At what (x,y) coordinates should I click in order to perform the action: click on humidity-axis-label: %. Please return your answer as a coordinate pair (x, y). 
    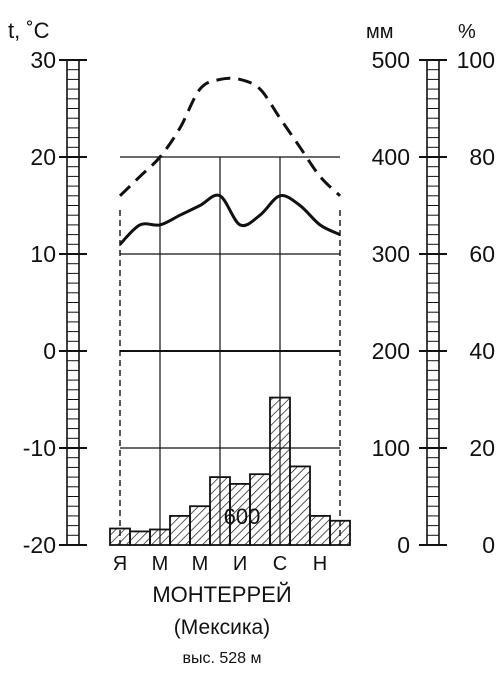
    Looking at the image, I should click on (467, 32).